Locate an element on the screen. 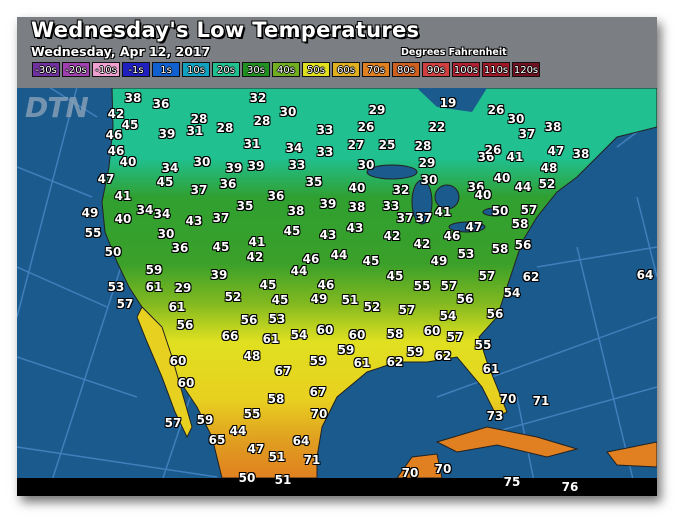  temperature-label: 39 is located at coordinates (328, 204).